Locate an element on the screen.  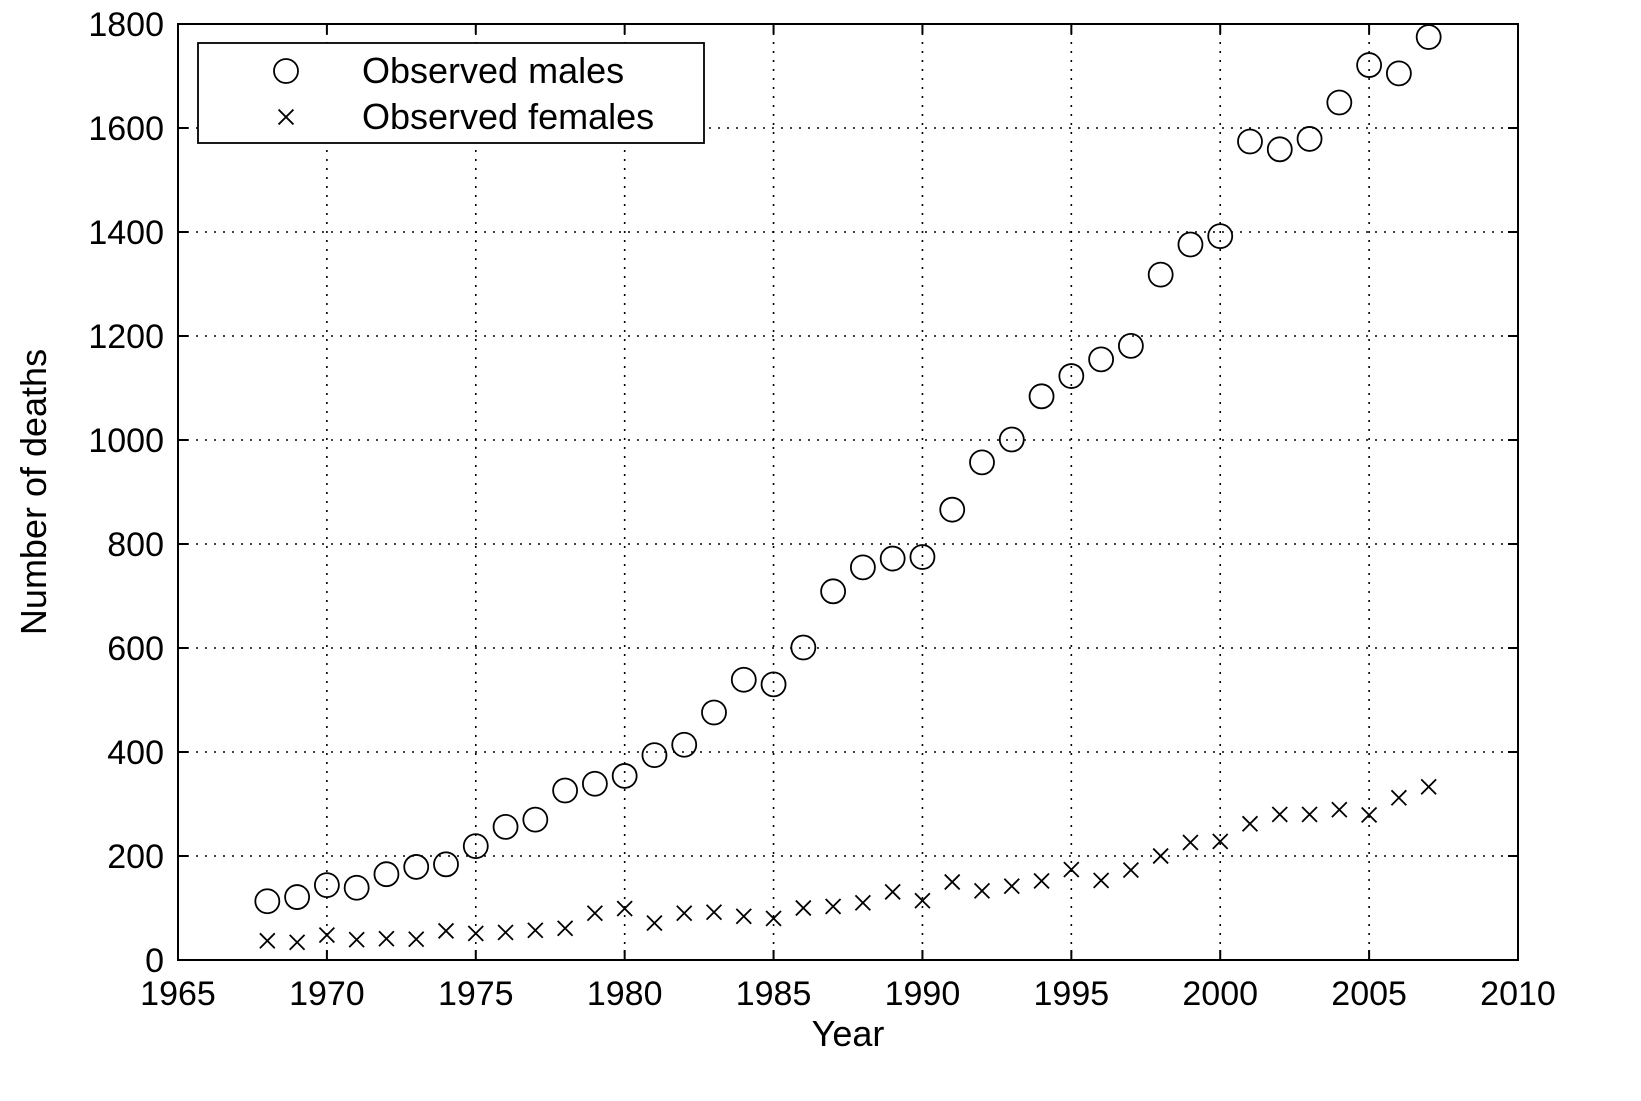
x-axis-label: Year is located at coordinates (848, 1033).